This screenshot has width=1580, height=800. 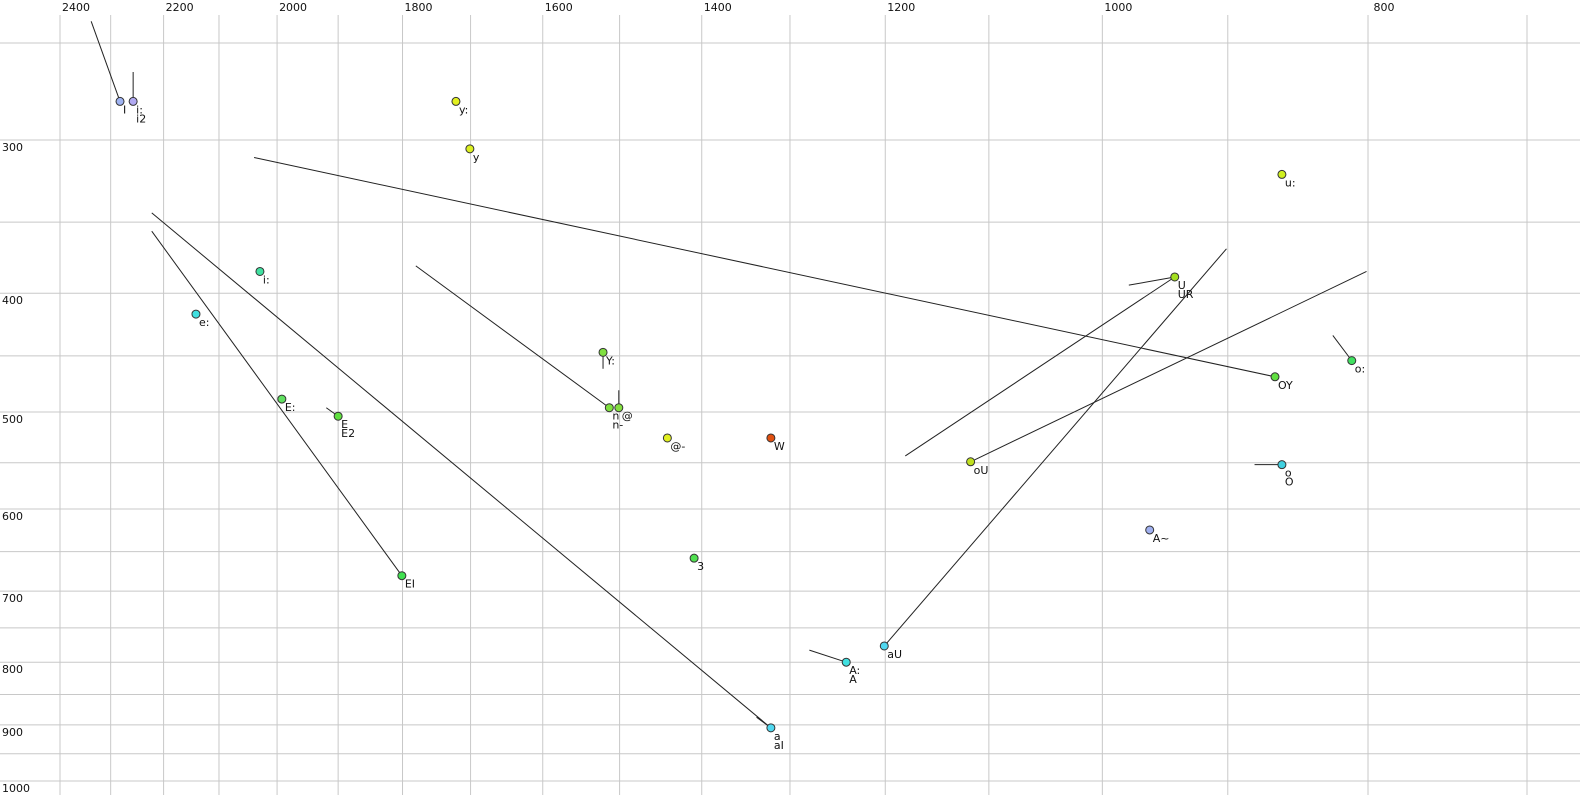 What do you see at coordinates (141, 118) in the screenshot?
I see `vowel-label: i2` at bounding box center [141, 118].